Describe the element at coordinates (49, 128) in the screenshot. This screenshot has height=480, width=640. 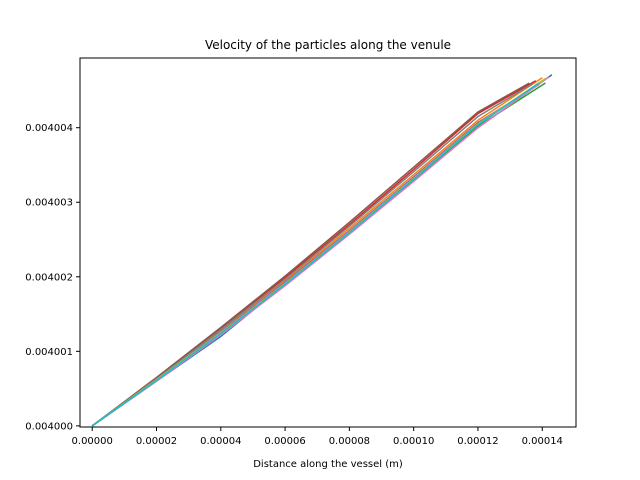
I see `y-tick-label: 0.004004` at that location.